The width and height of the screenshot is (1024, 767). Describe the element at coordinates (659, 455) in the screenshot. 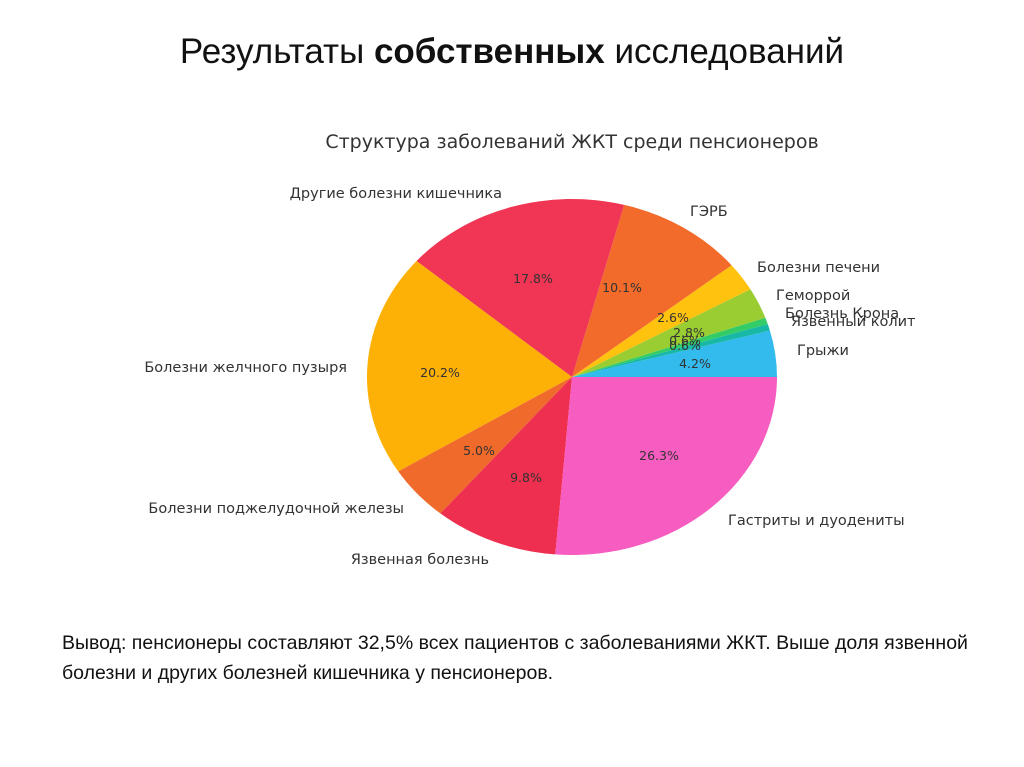

I see `pie-percent-label: 26.3%` at that location.